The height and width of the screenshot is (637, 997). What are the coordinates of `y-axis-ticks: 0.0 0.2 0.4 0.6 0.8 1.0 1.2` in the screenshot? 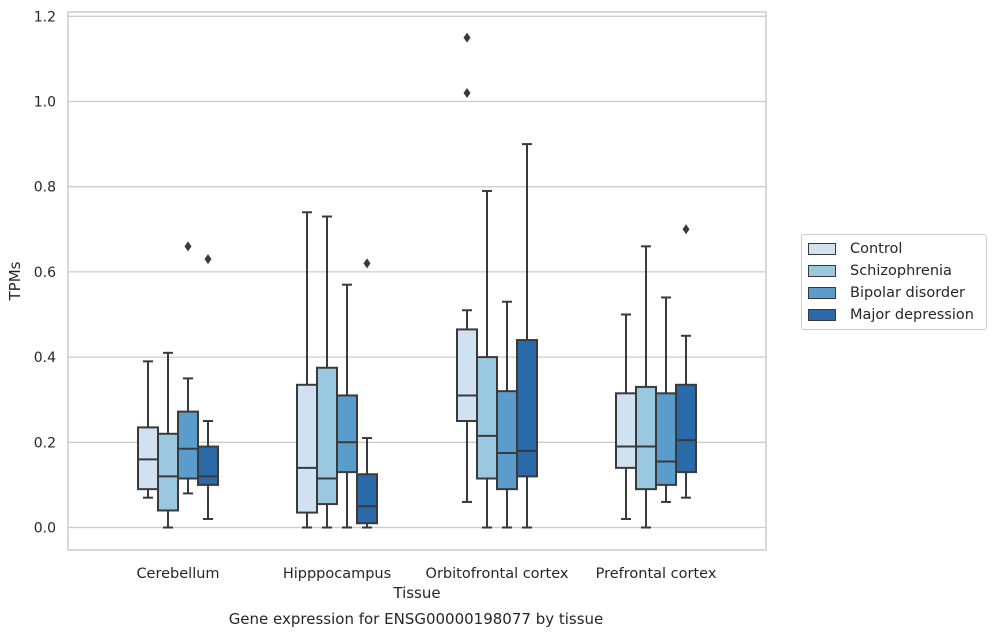 It's located at (45, 272).